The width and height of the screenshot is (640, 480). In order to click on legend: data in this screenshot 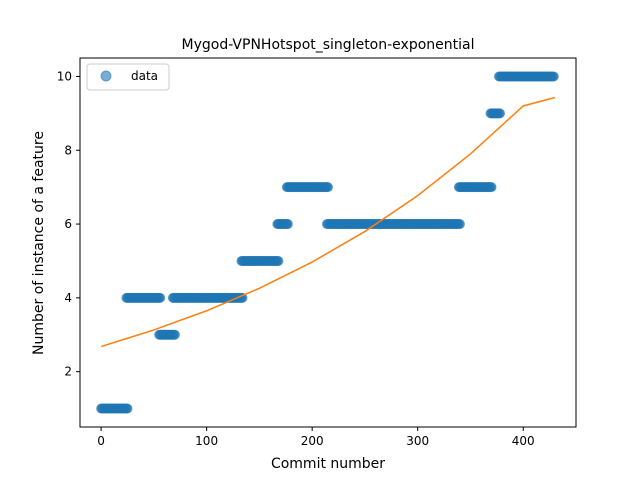, I will do `click(128, 77)`.